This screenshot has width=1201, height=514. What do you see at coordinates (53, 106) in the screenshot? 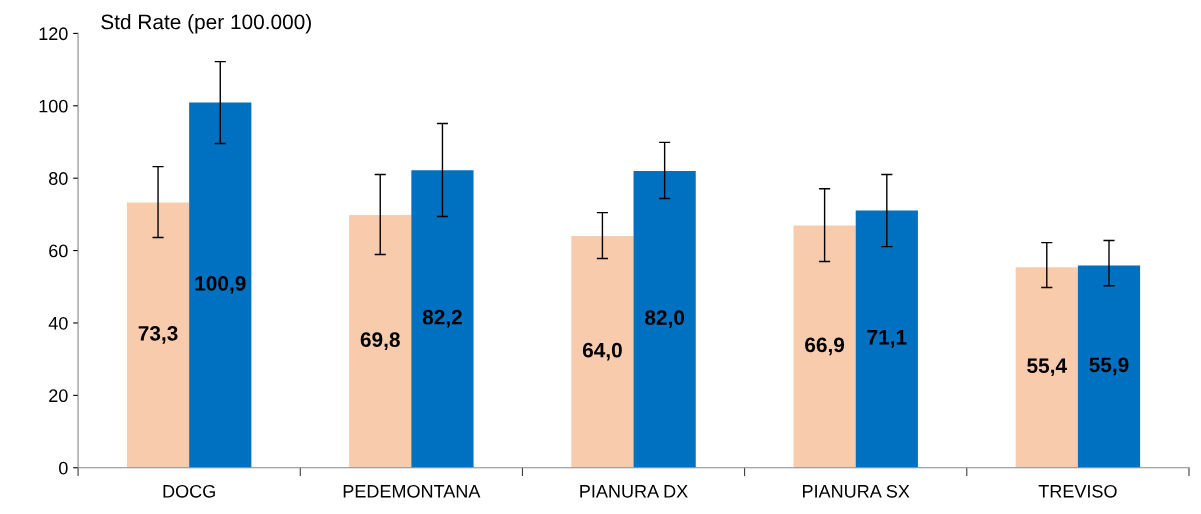
I see `y-tick-label: 100` at bounding box center [53, 106].